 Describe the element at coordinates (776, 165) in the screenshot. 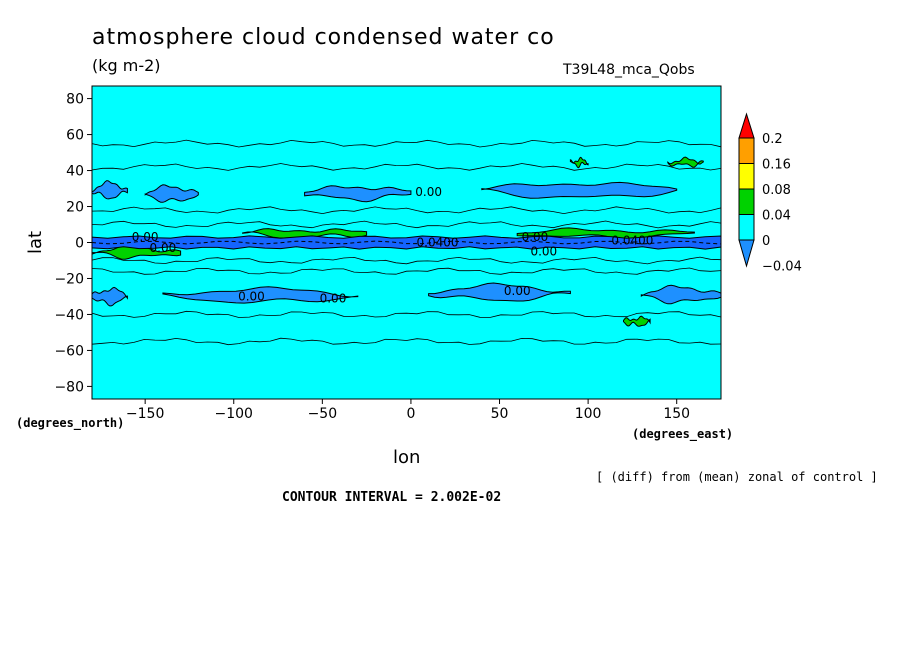

I see `colorbar-label: 0.16` at that location.